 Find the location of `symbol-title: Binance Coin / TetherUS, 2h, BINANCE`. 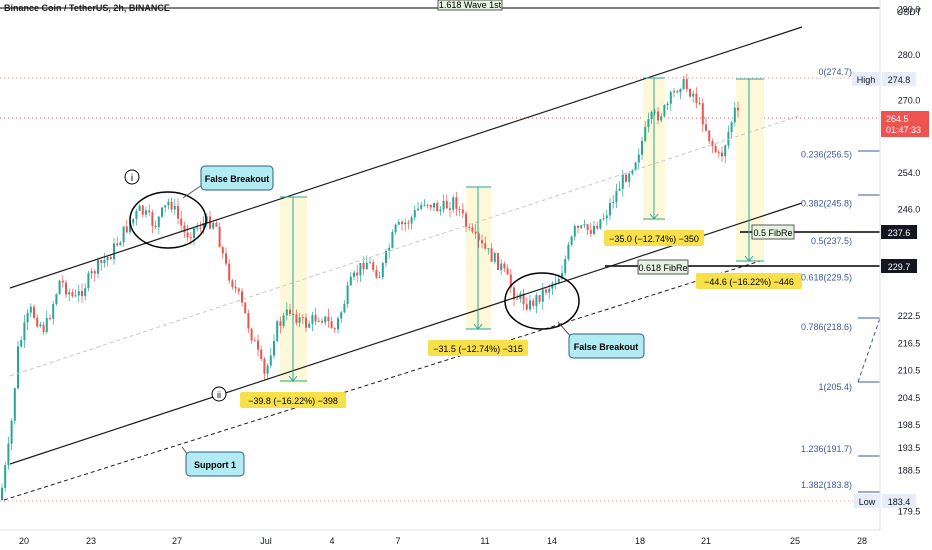

symbol-title: Binance Coin / TetherUS, 2h, BINANCE is located at coordinates (87, 8).